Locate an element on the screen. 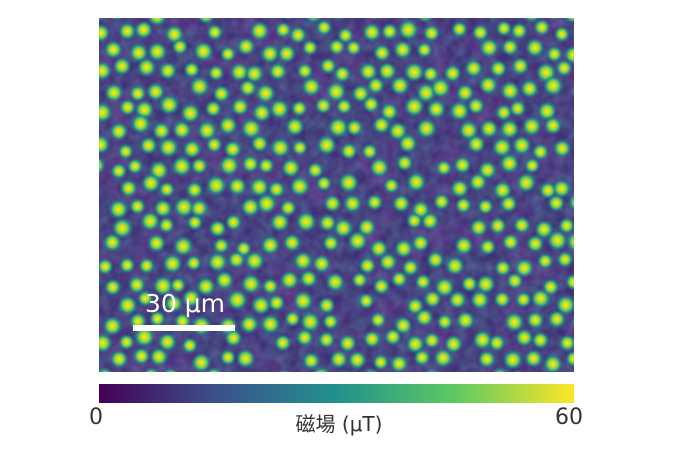 The width and height of the screenshot is (675, 450). colorbar-gradient is located at coordinates (336, 393).